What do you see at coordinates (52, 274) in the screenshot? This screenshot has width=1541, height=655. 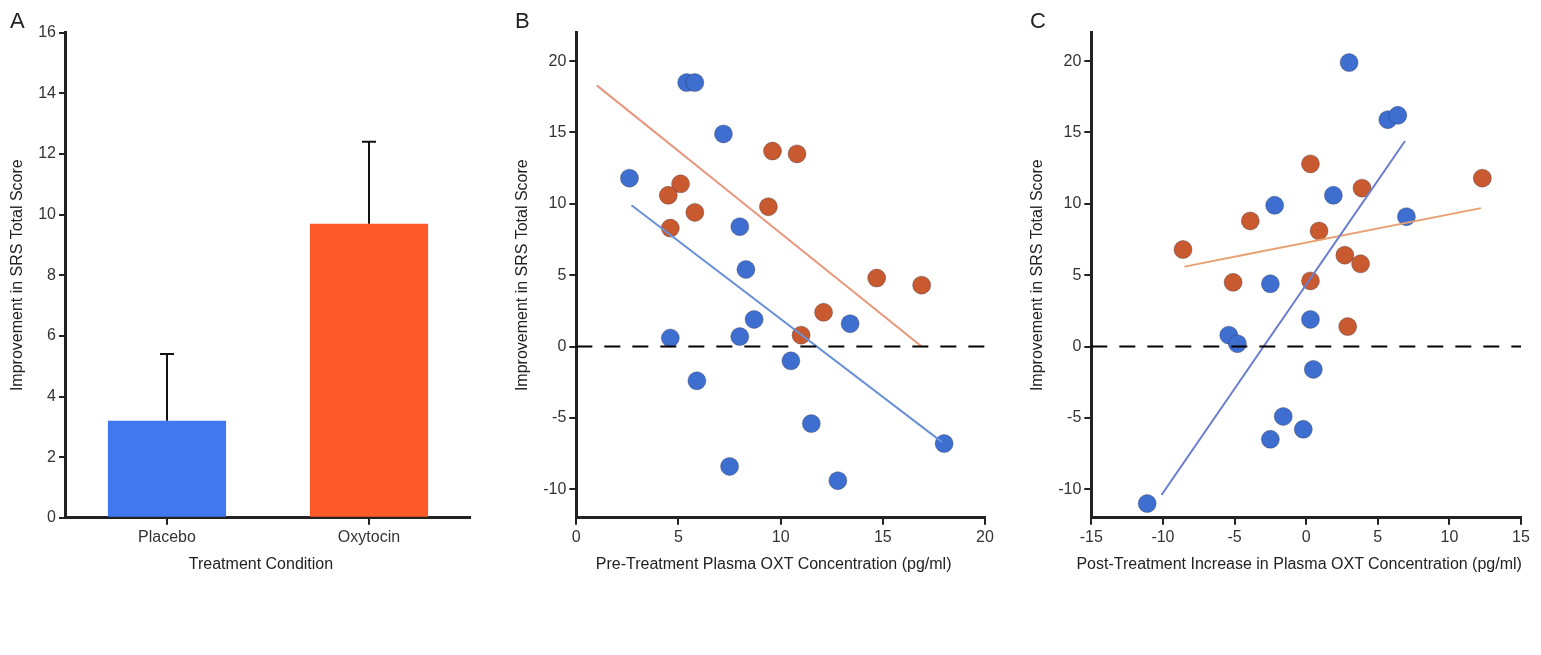 I see `y-tick-label: 8` at bounding box center [52, 274].